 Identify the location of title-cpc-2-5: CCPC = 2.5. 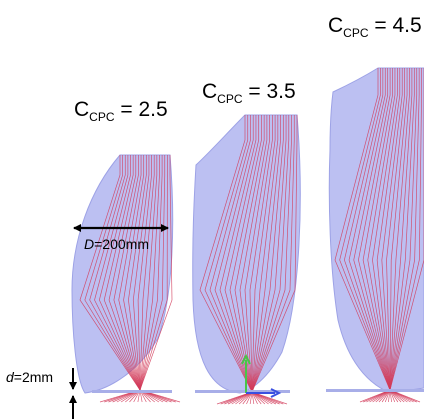
(121, 111).